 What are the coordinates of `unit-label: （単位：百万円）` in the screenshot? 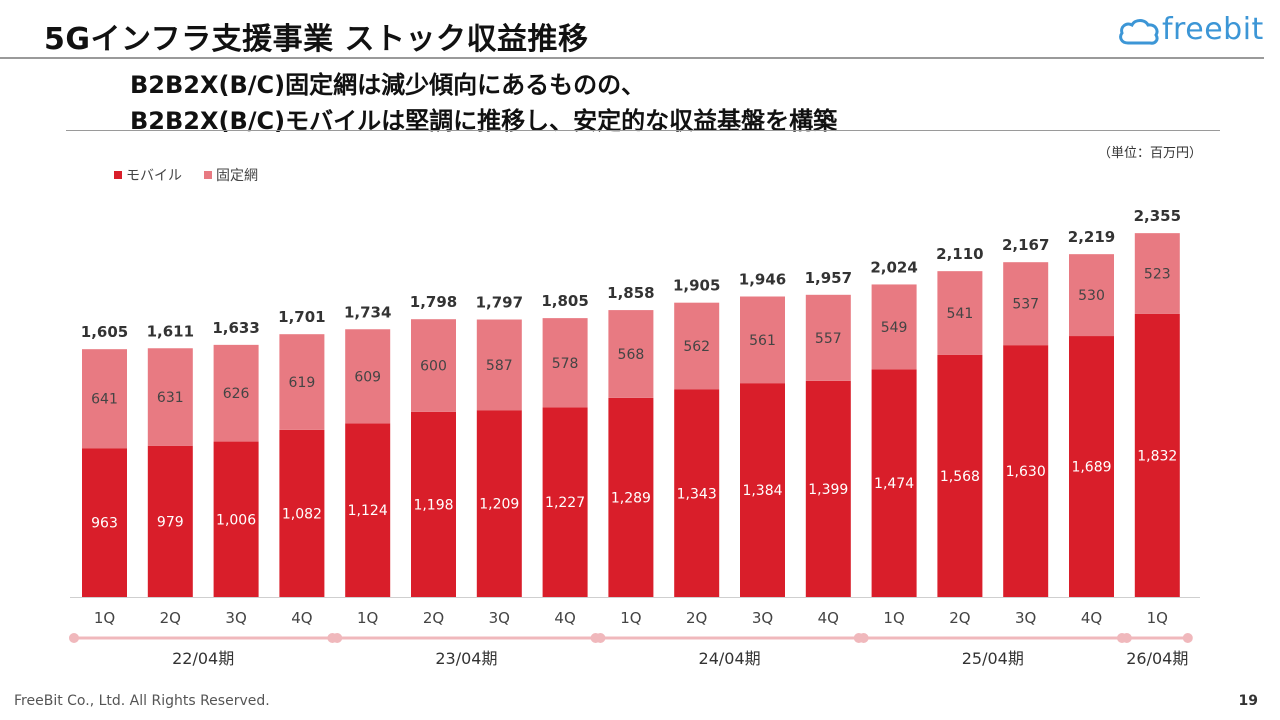 It's located at (1149, 153).